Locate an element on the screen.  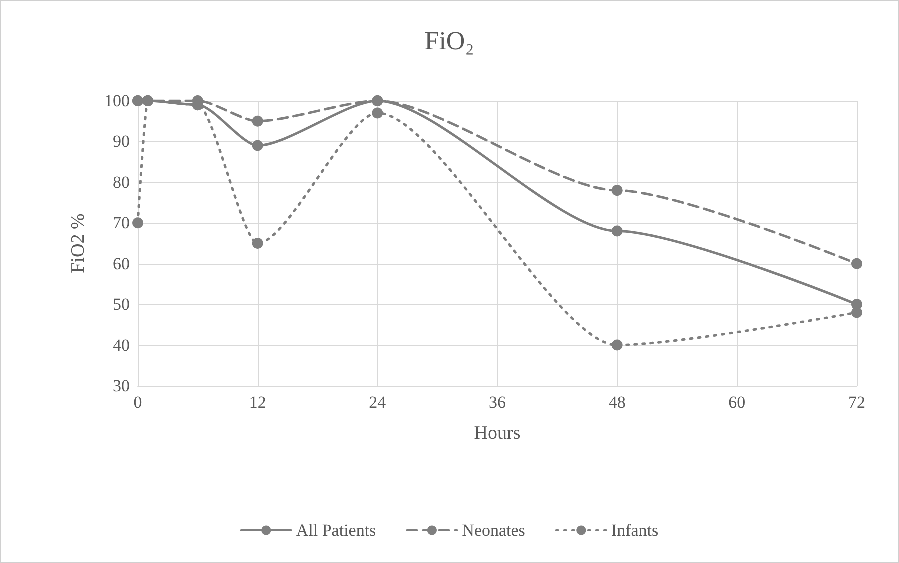
y-tick-label: 90 is located at coordinates (121, 142).